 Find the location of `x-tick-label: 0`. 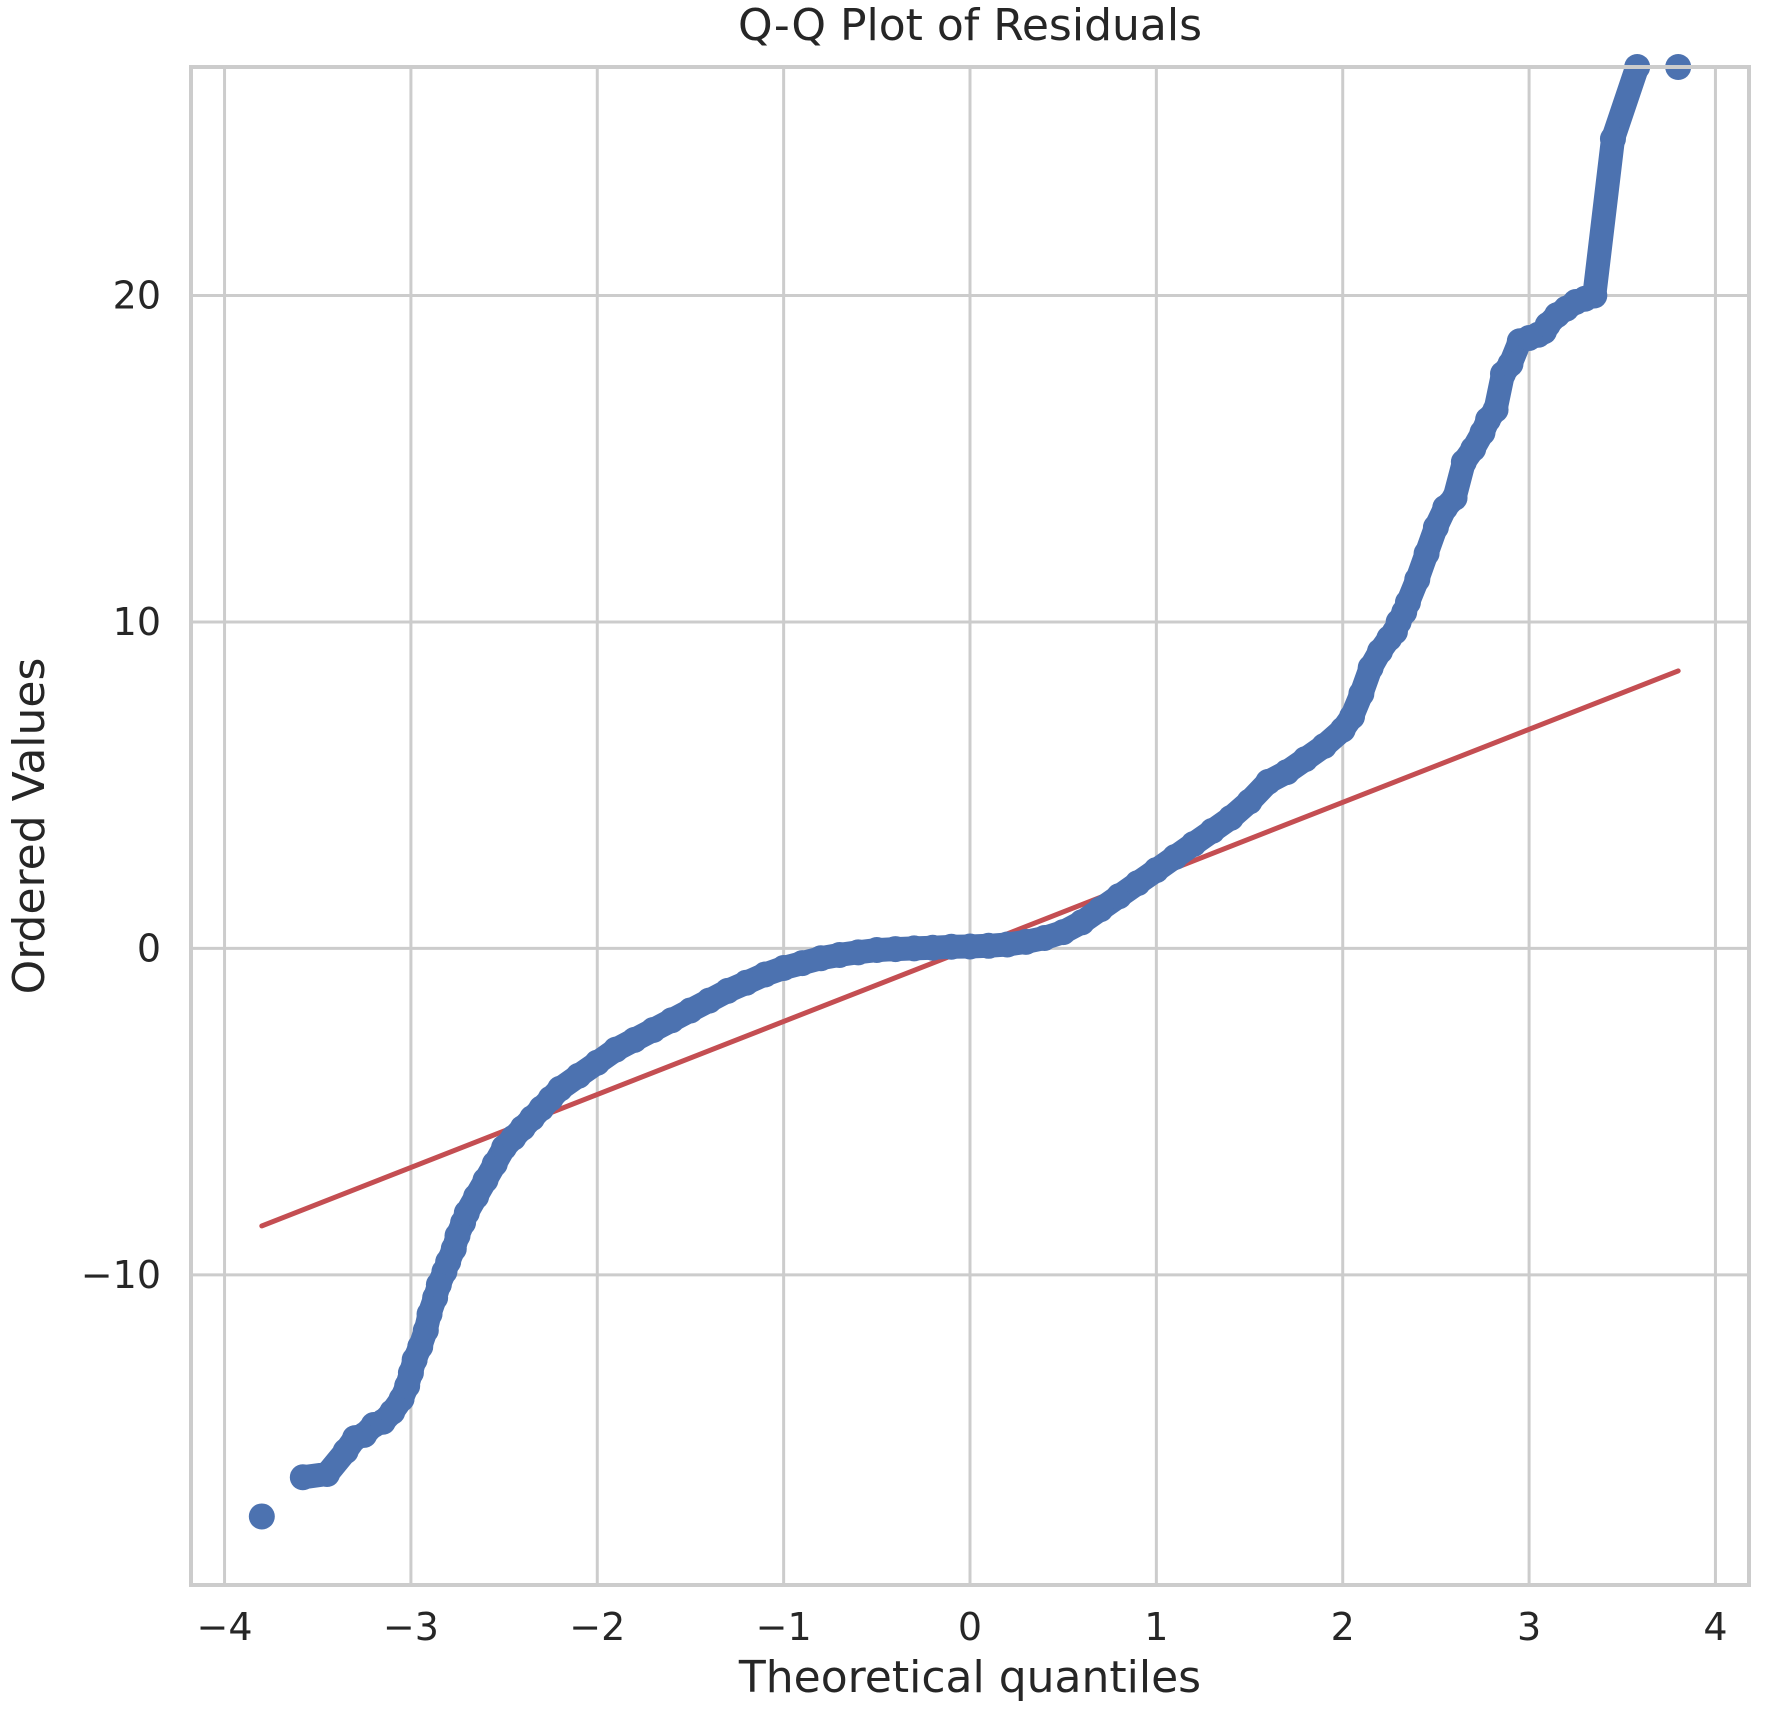

x-tick-label: 0 is located at coordinates (970, 1627).